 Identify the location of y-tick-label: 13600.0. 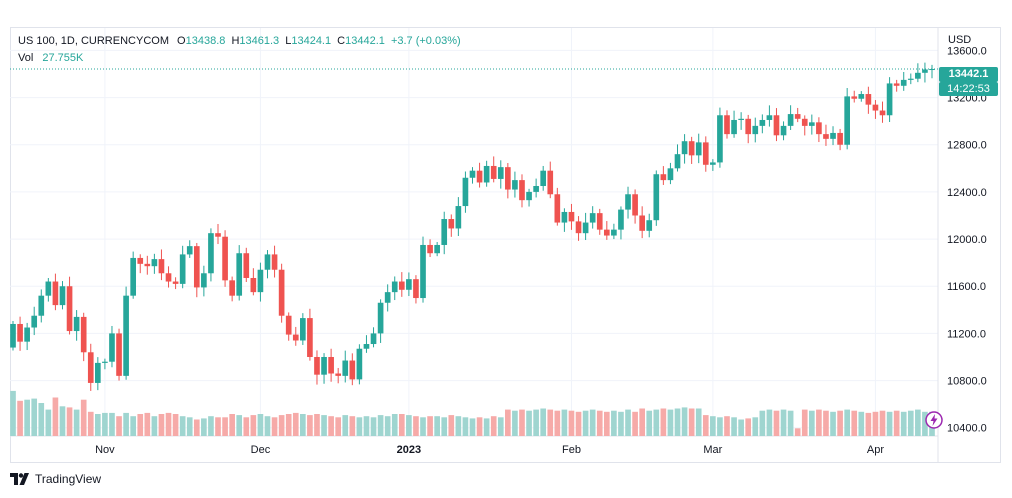
(967, 51).